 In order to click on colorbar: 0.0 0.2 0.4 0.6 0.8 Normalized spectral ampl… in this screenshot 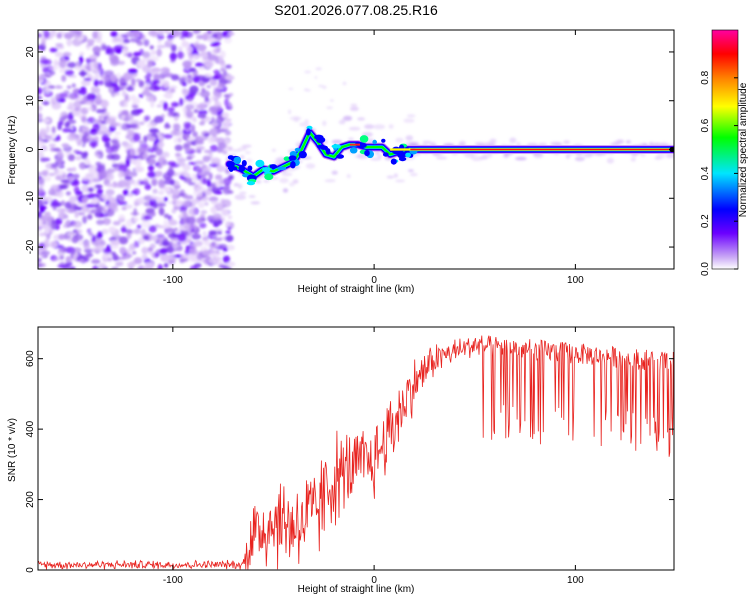, I will do `click(724, 152)`.